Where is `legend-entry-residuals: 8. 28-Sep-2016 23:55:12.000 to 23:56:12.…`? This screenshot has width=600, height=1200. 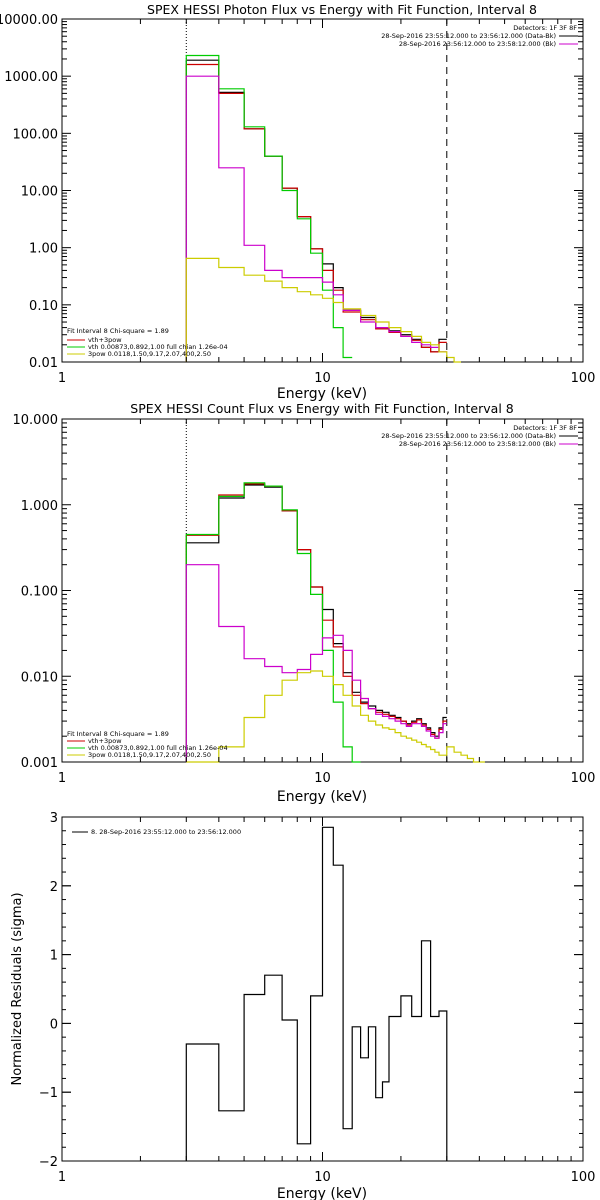
legend-entry-residuals: 8. 28-Sep-2016 23:55:12.000 to 23:56:12.… is located at coordinates (166, 832).